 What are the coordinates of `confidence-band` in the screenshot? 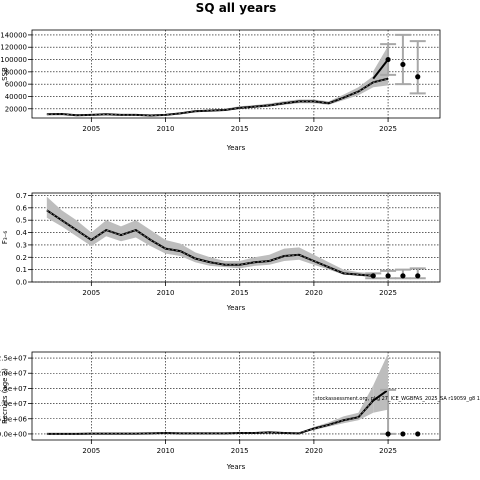 It's located at (210, 237).